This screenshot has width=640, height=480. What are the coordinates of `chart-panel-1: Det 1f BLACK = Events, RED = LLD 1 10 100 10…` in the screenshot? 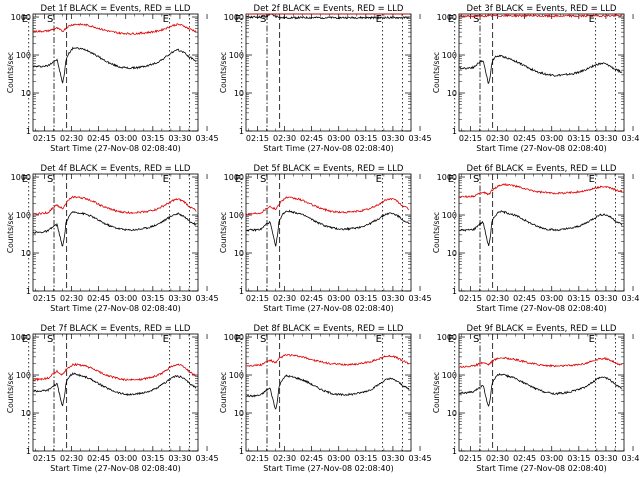 It's located at (112, 78).